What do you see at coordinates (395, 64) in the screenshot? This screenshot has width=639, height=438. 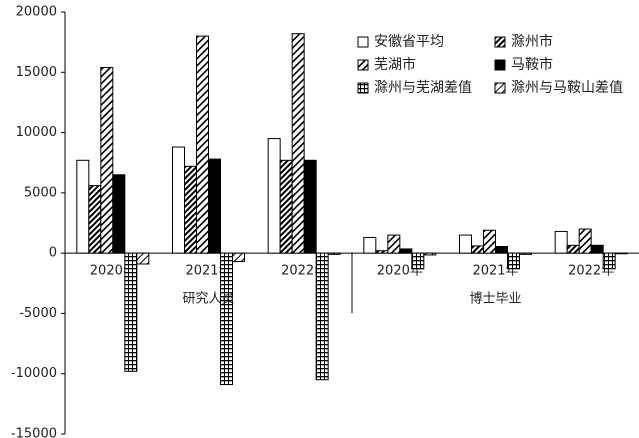 I see `legend-label: 芜湖市` at bounding box center [395, 64].